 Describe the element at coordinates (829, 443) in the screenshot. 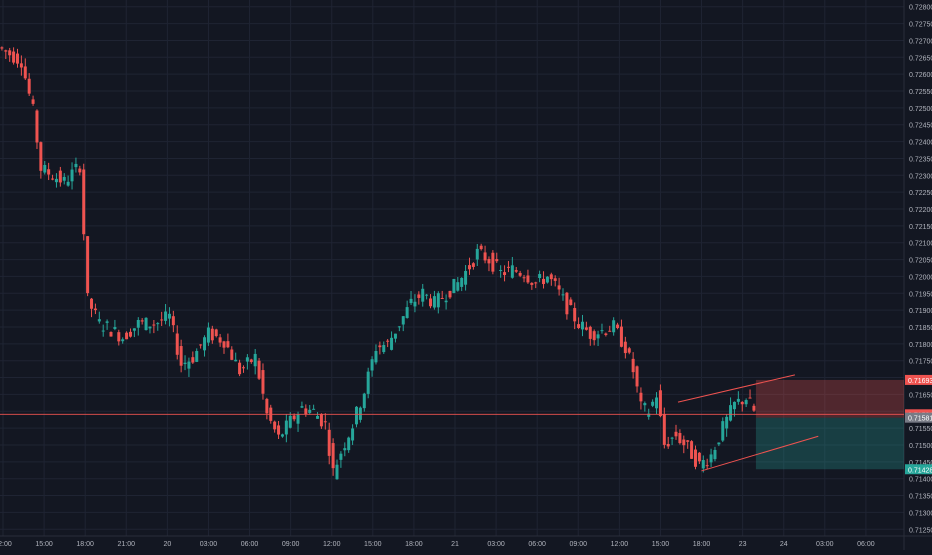

I see `take-profit-zone` at that location.